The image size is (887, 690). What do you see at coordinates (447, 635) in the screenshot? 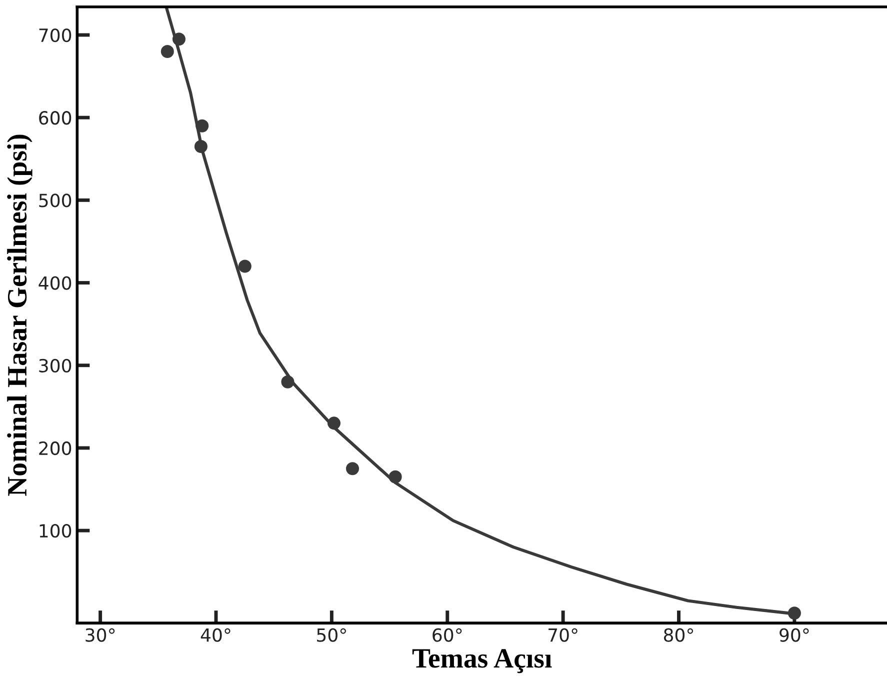
I see `x-tick-label: 60°` at bounding box center [447, 635].